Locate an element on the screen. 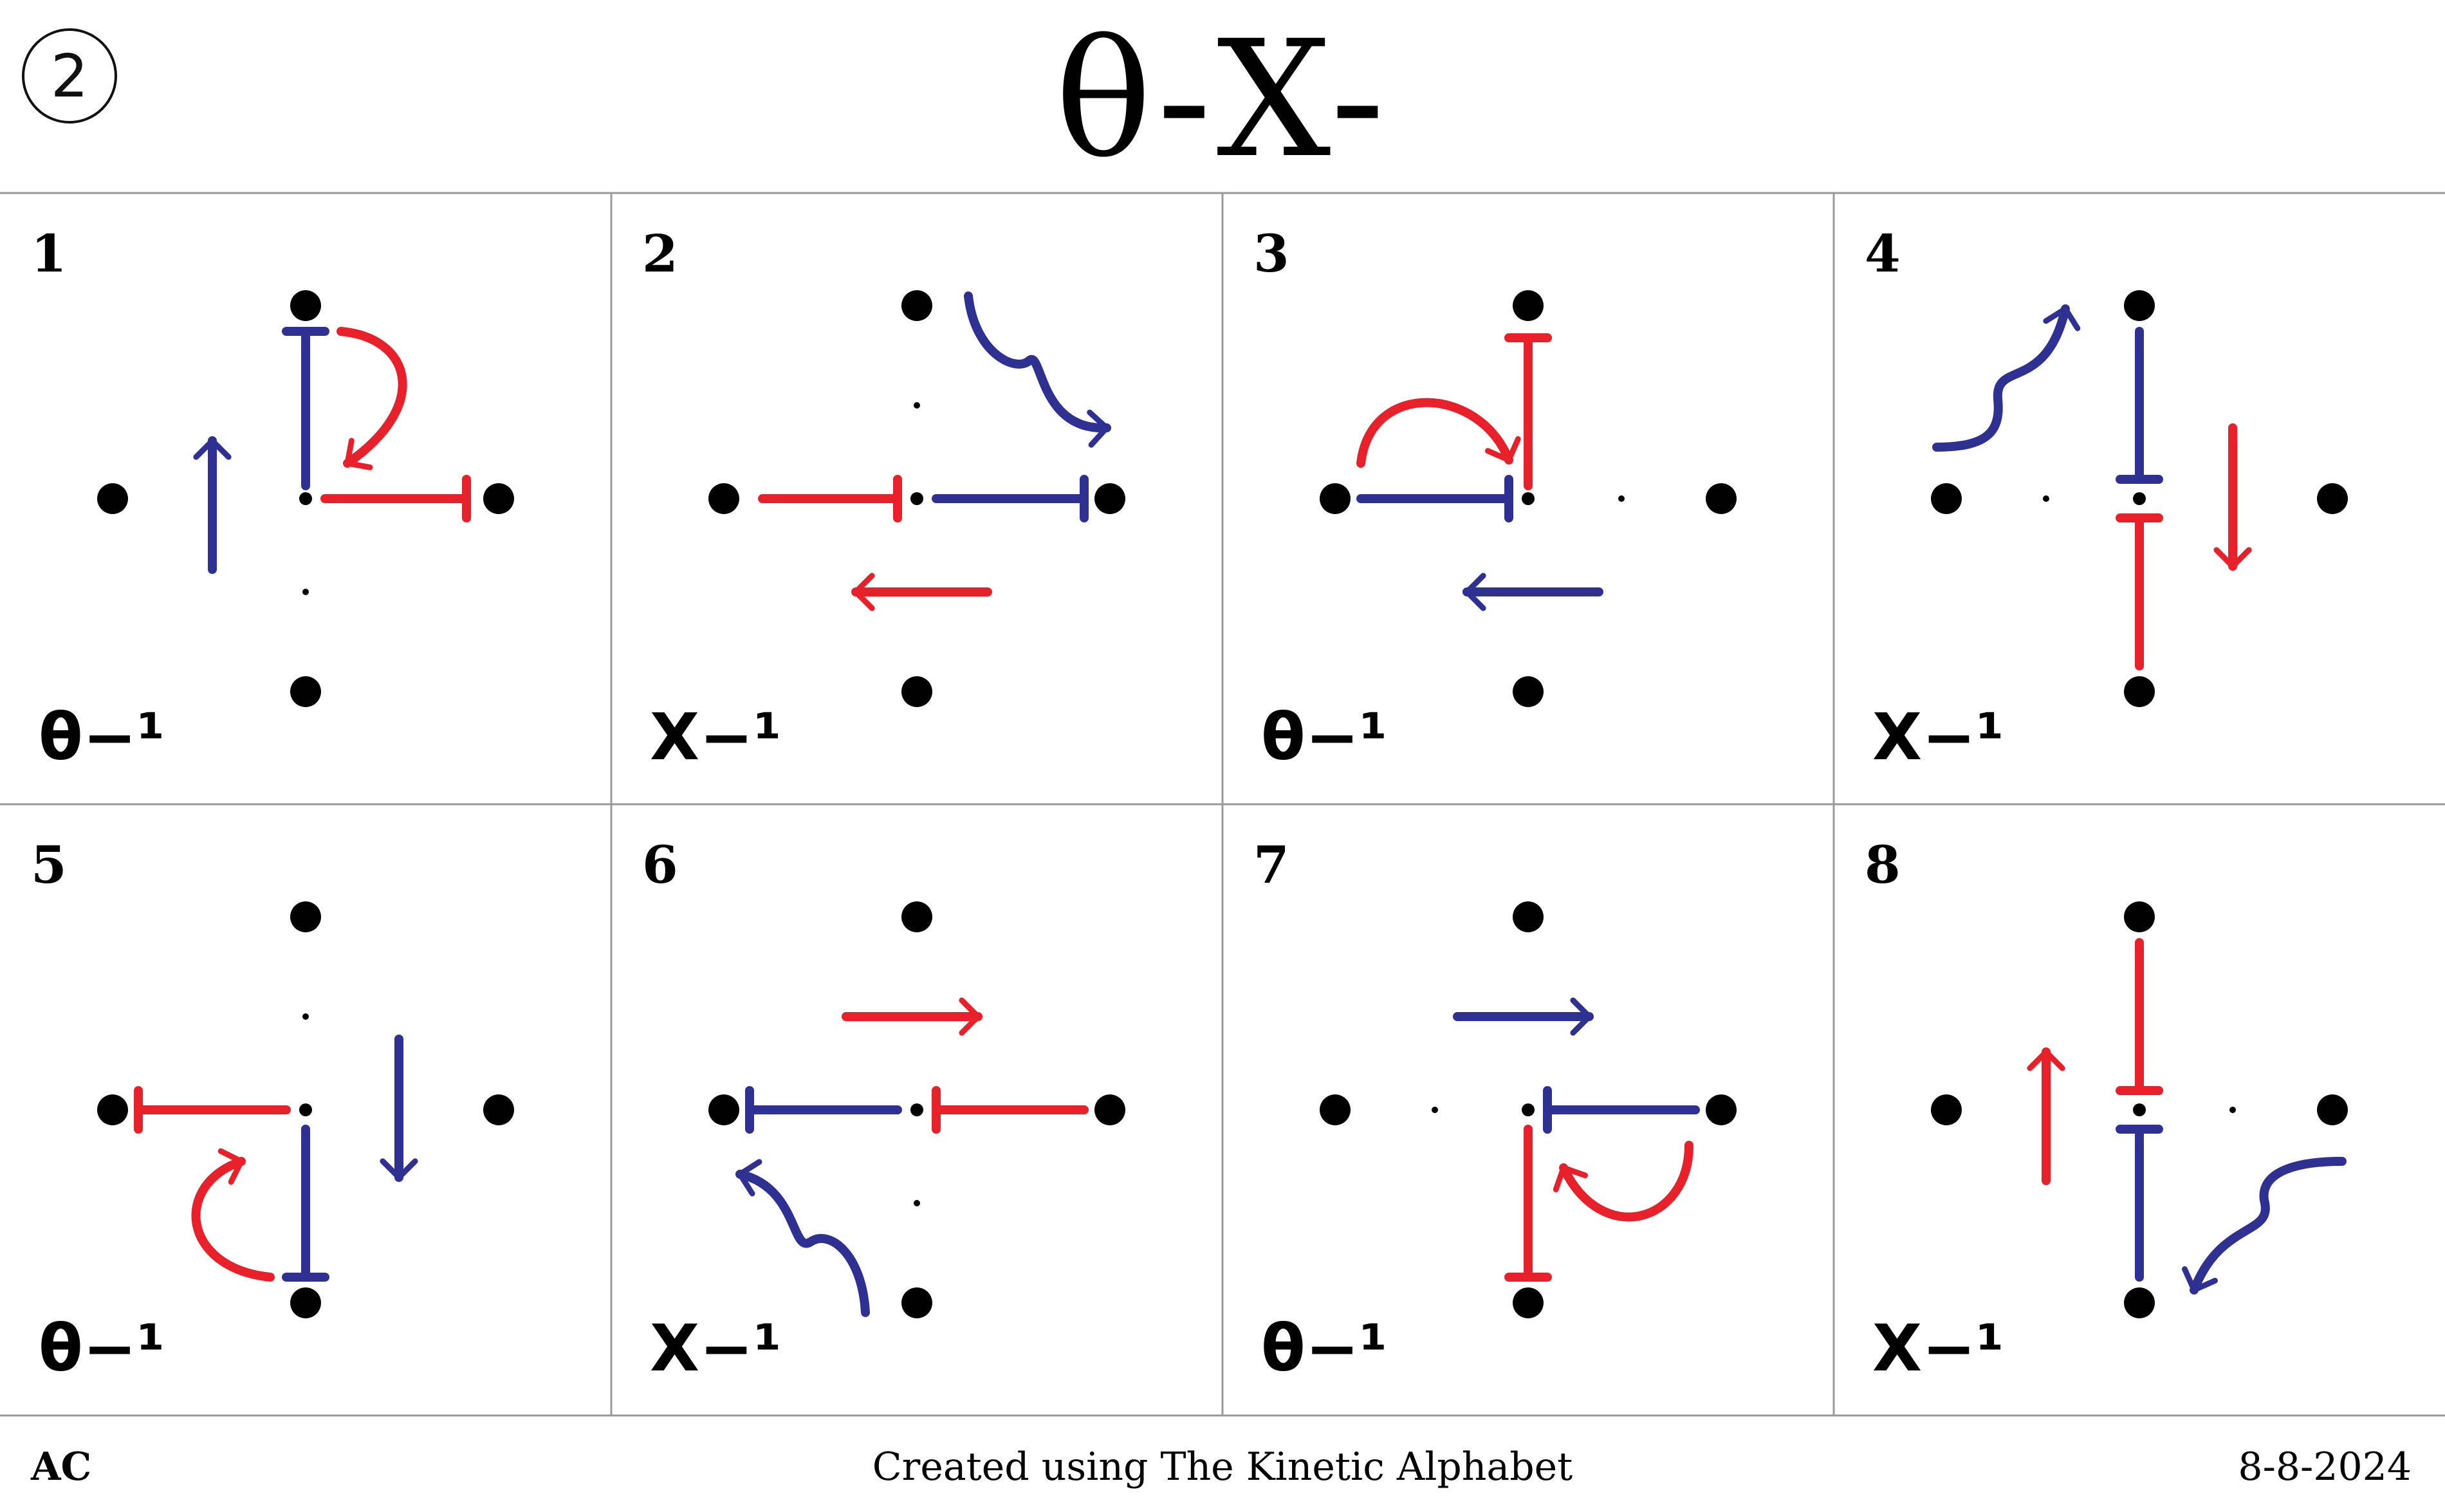 The image size is (2445, 1512). panel-2: 2 X−¹ is located at coordinates (883, 499).